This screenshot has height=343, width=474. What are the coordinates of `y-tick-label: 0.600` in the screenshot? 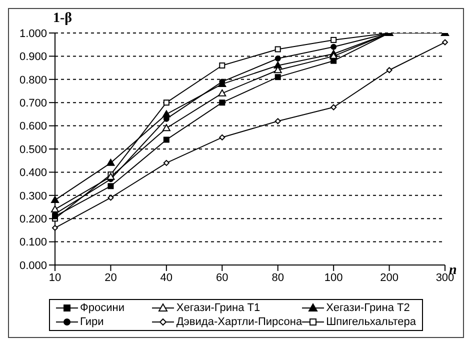 It's located at (33, 126).